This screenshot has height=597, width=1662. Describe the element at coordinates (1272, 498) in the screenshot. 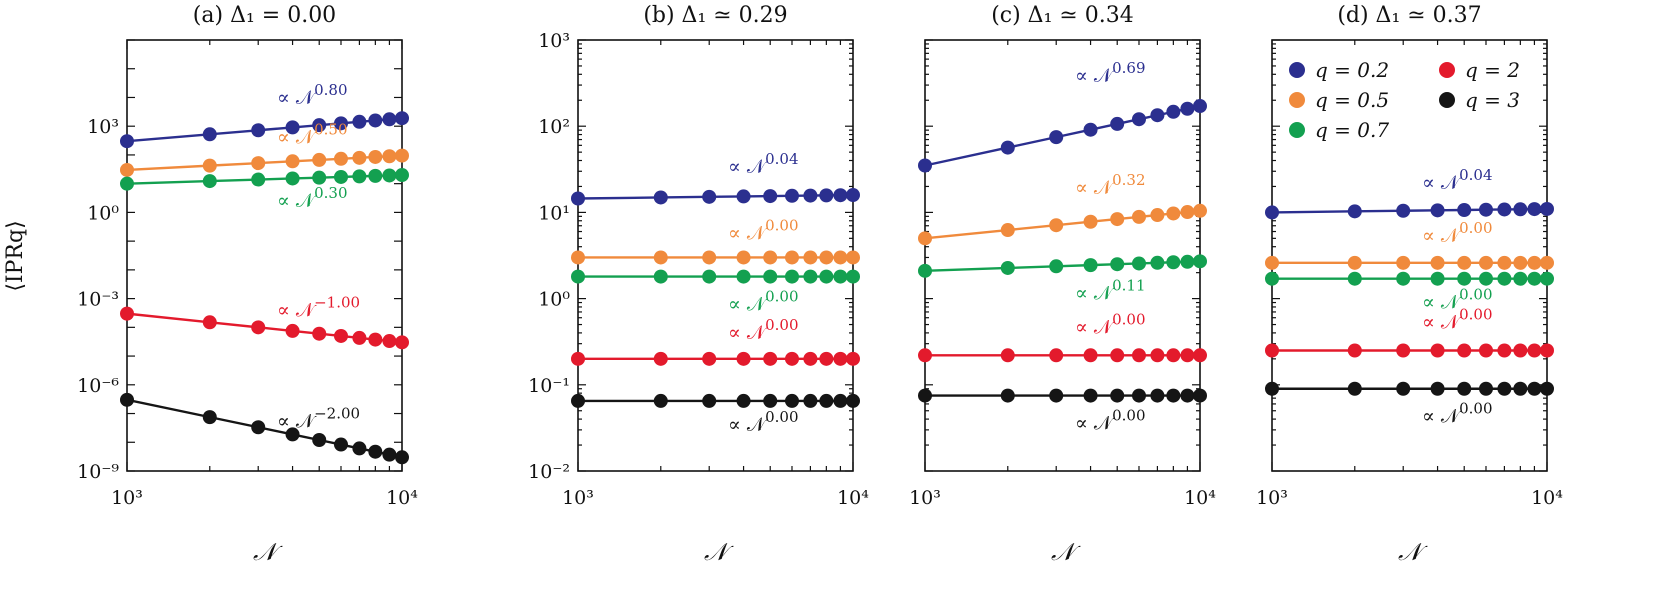

I see `x-tick-label: 10³` at that location.